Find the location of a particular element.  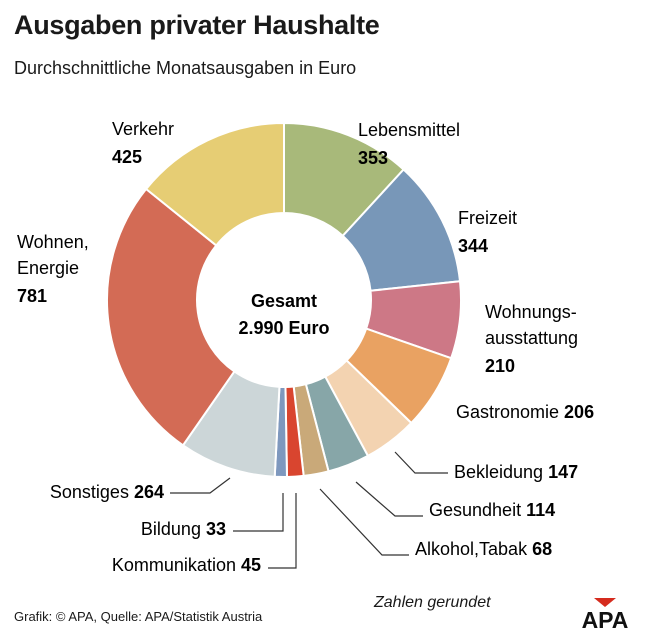

slice-label-name: Lebensmittel is located at coordinates (409, 130).